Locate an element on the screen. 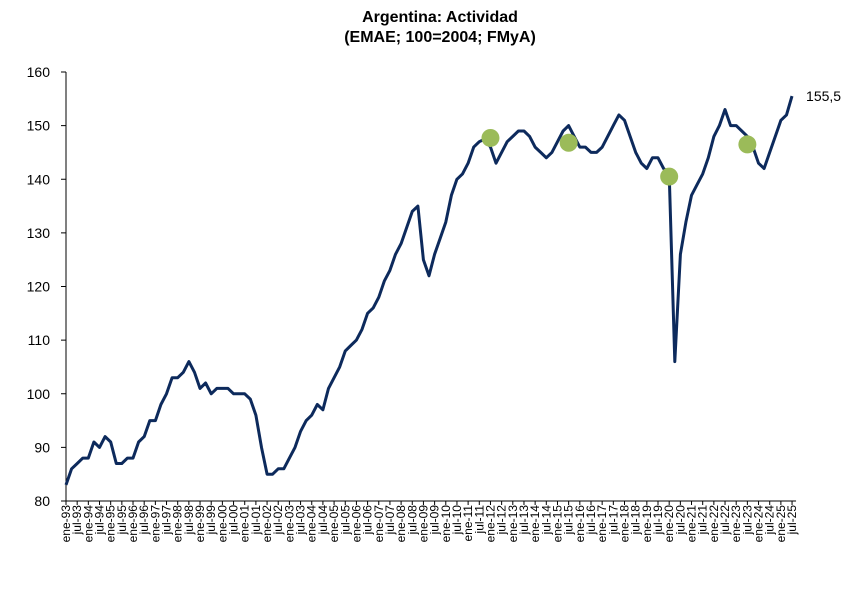 This screenshot has width=855, height=600. x-tick-label: jul-11 is located at coordinates (479, 520).